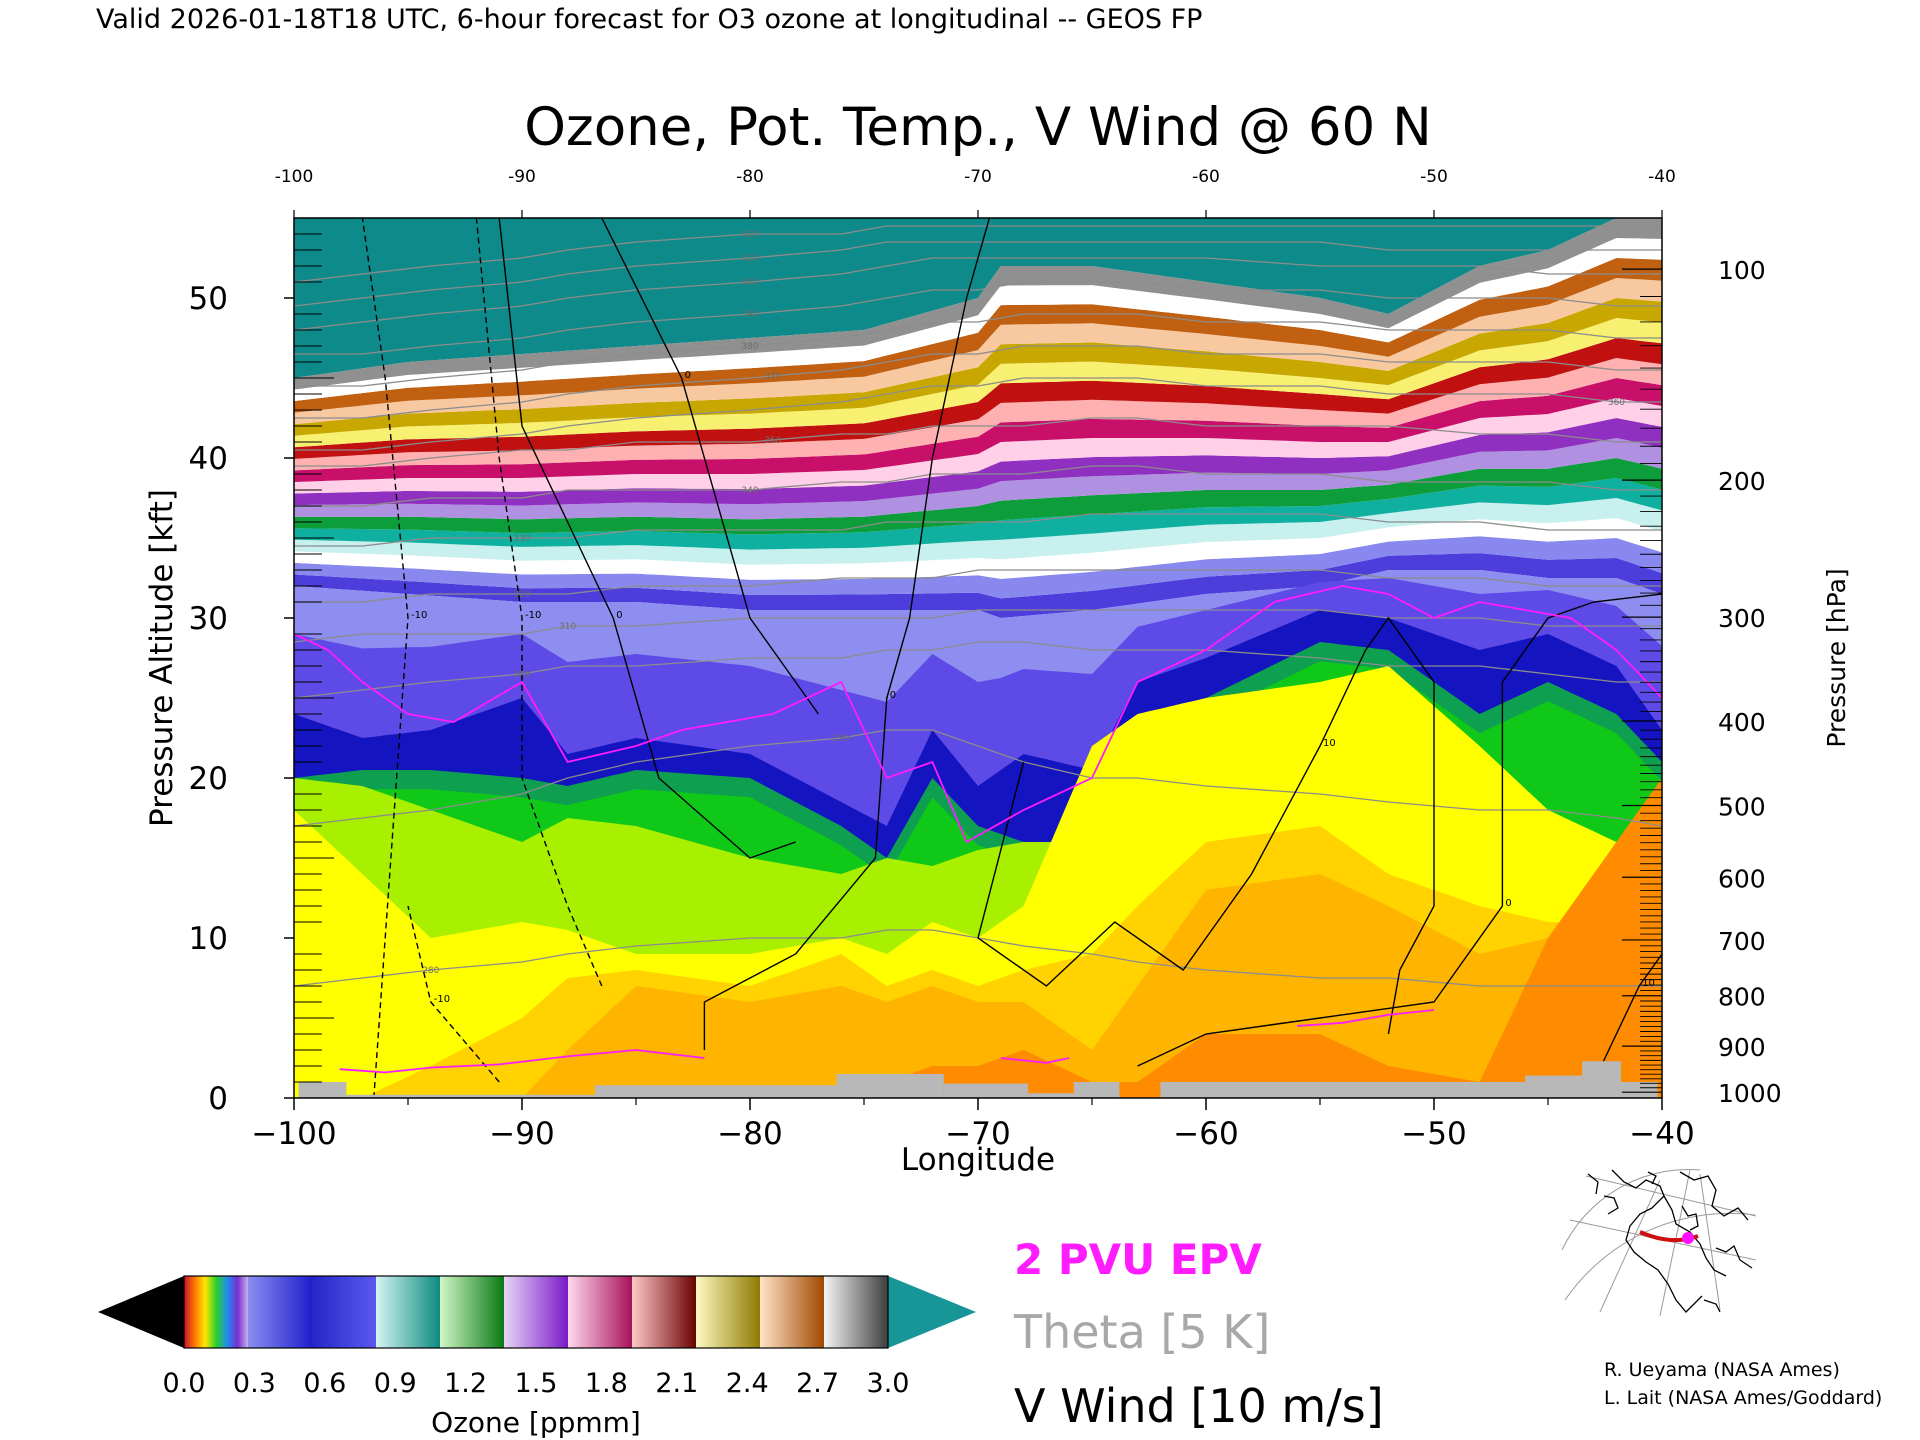 This screenshot has height=1440, width=1920. What do you see at coordinates (1742, 618) in the screenshot?
I see `pressure-tick-label: 300` at bounding box center [1742, 618].